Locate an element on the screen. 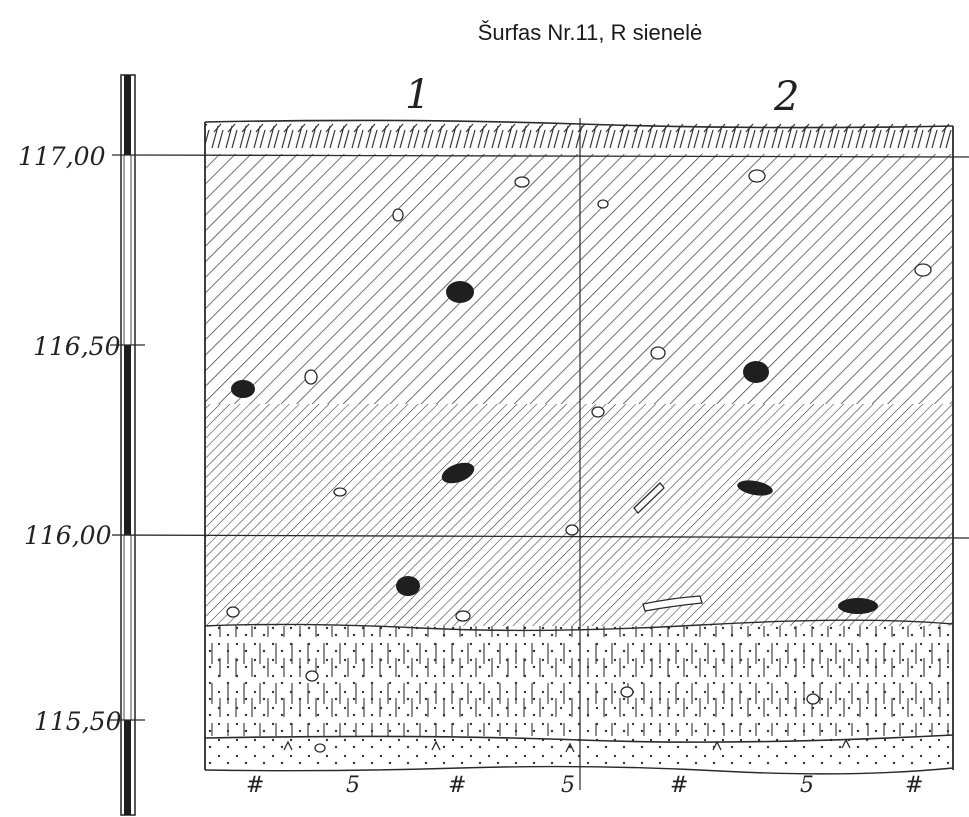 This screenshot has height=817, width=969. elevation-label-116-50: 116,50 is located at coordinates (77, 346).